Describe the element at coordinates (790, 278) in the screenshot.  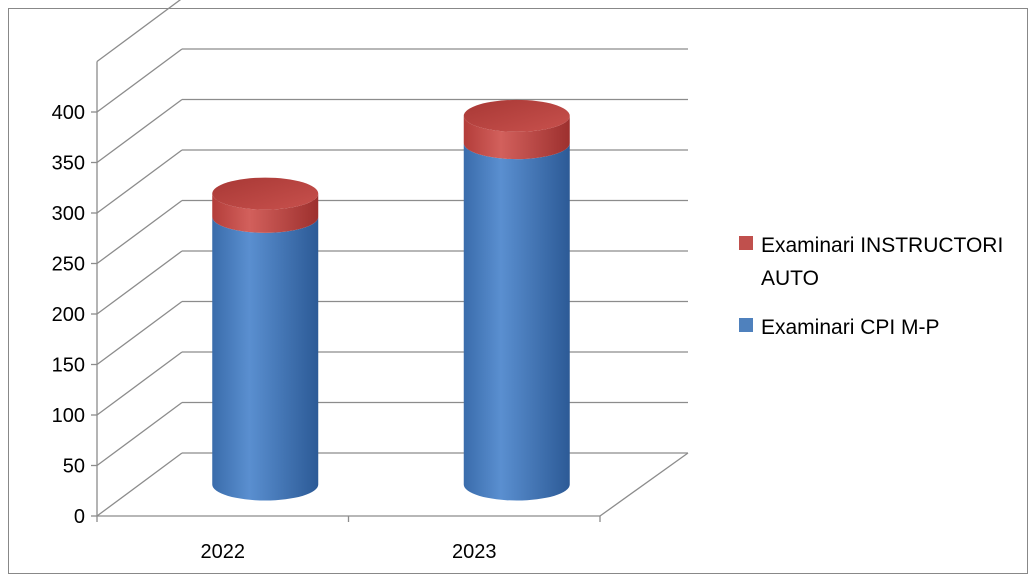
I see `legend-label: AUTO` at that location.